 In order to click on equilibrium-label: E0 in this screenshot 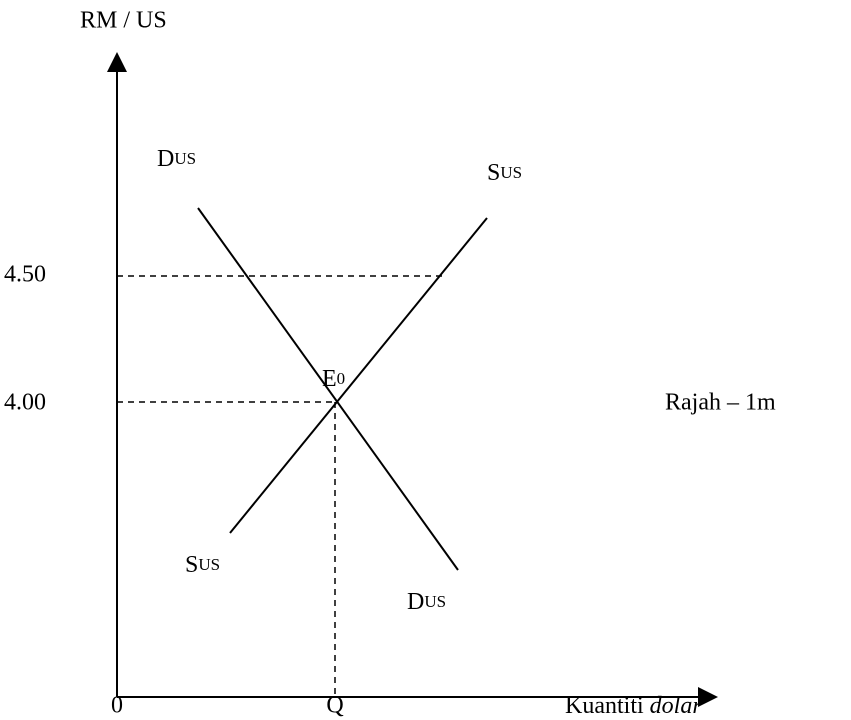, I will do `click(333, 379)`.